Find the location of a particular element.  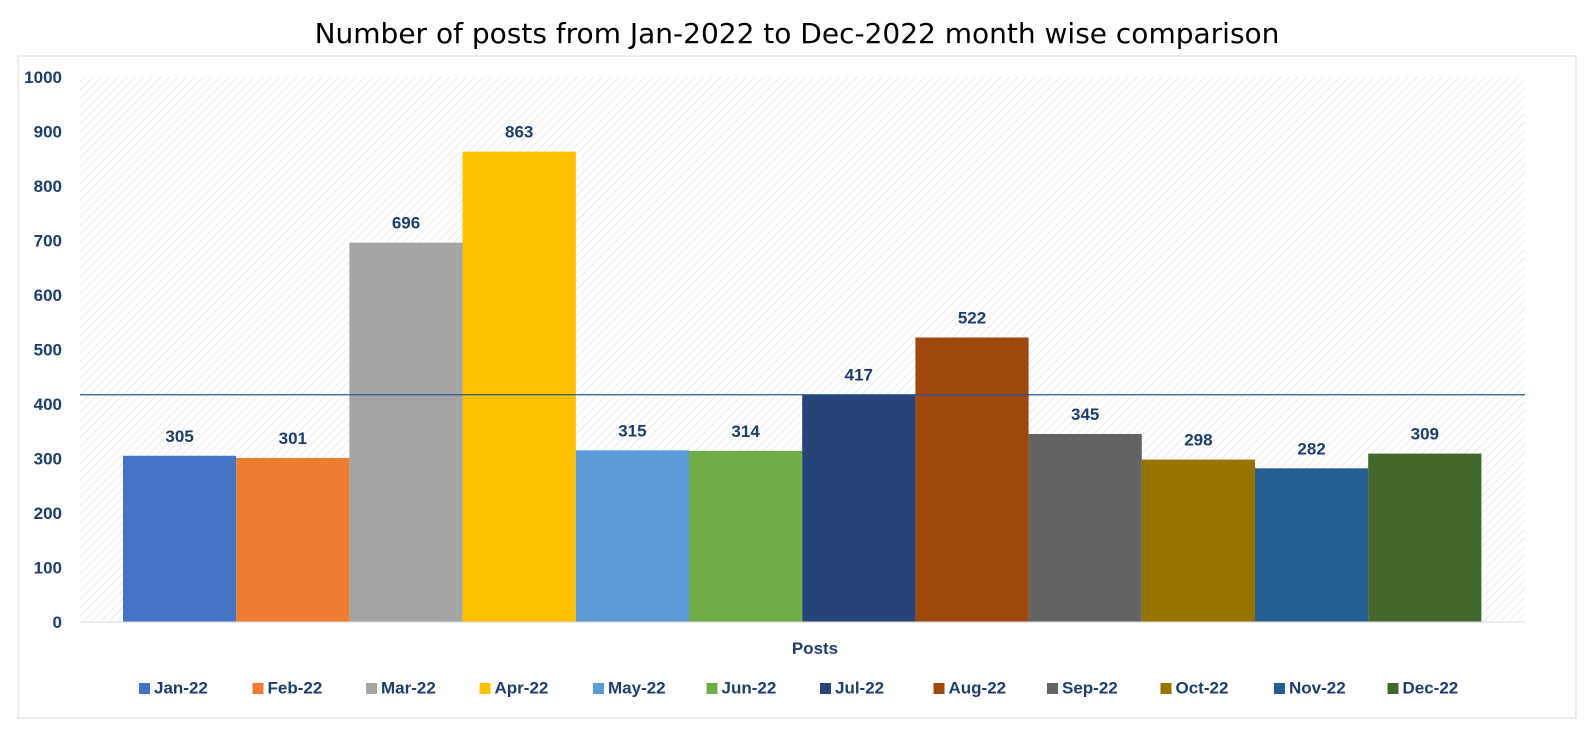

legend-item-may-22: May-22 is located at coordinates (629, 688).